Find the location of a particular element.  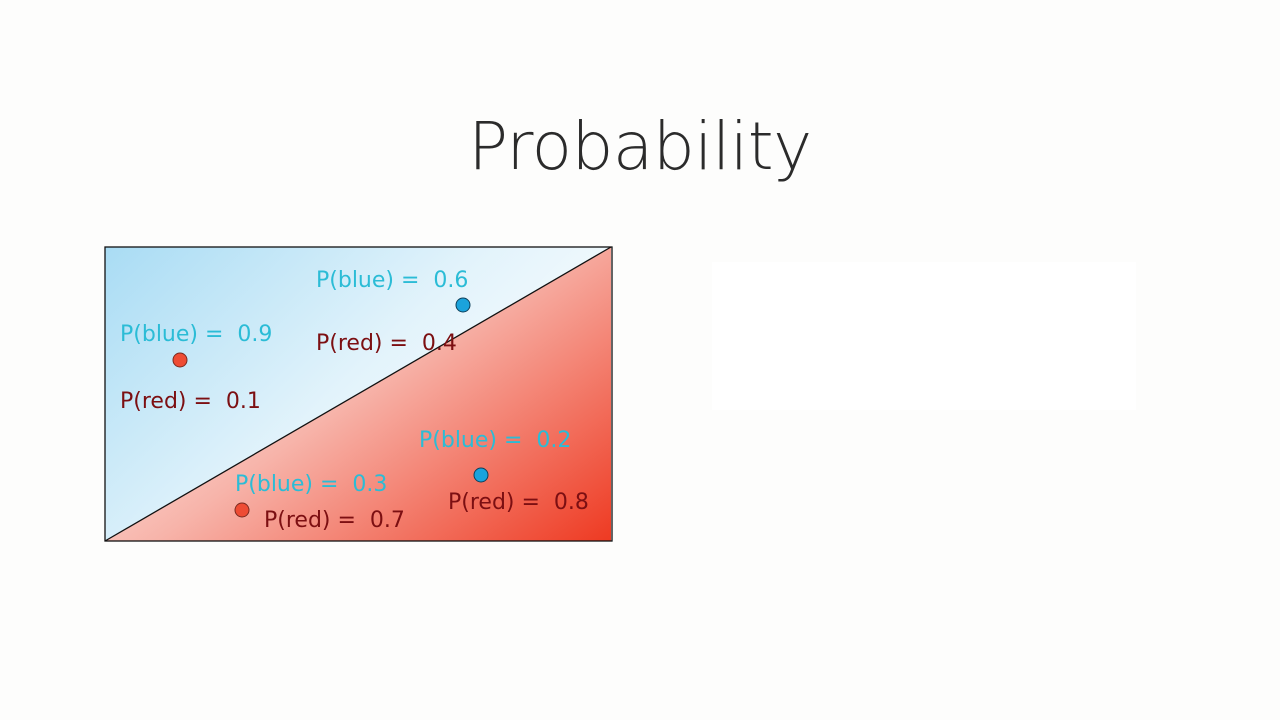

p-red-label: P(red) = 0.1 is located at coordinates (190, 401).